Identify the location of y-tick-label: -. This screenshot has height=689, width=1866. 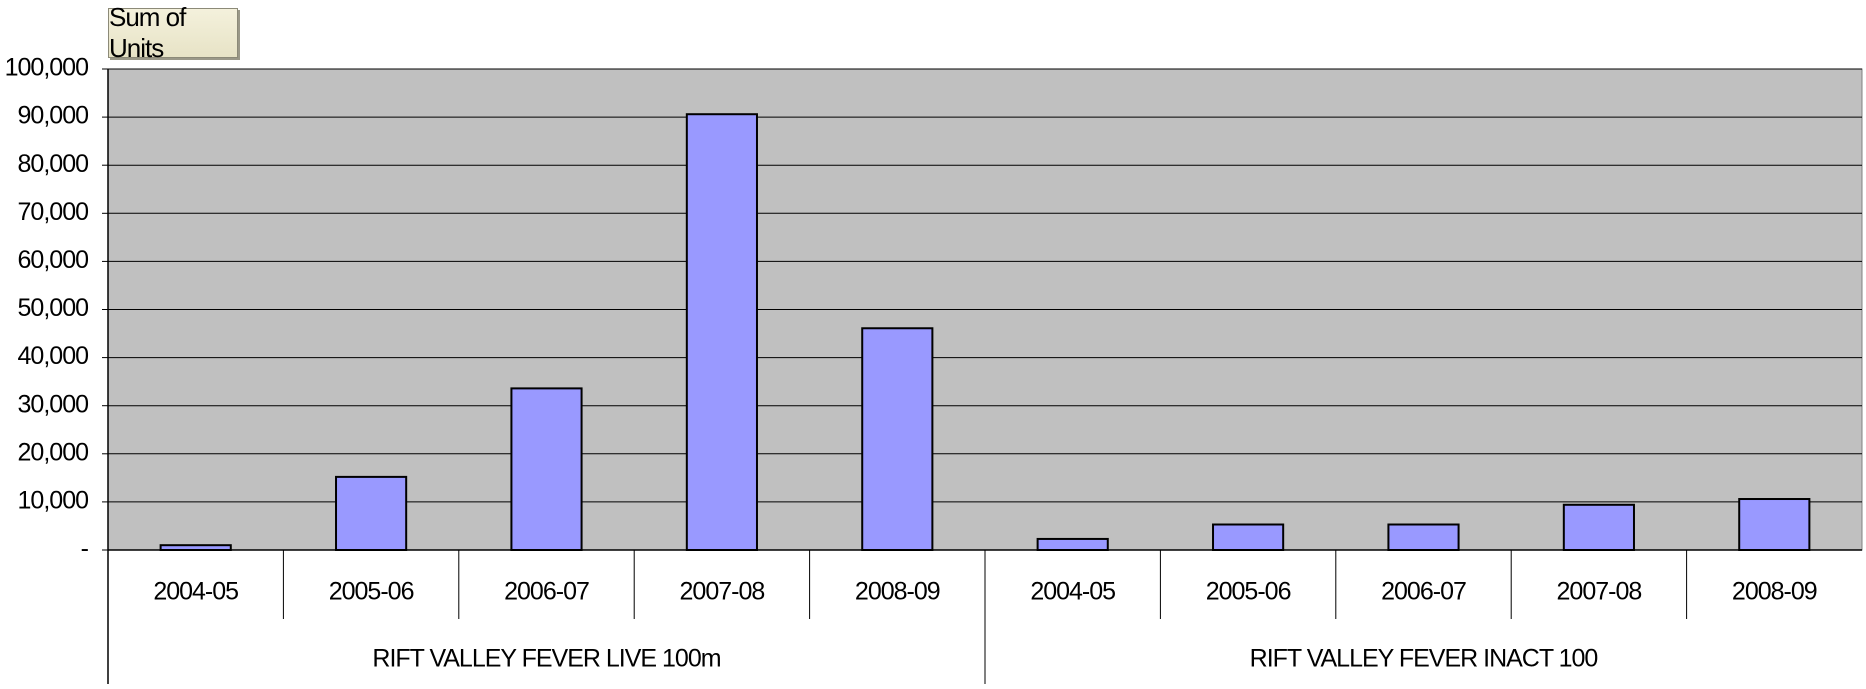
(85, 549).